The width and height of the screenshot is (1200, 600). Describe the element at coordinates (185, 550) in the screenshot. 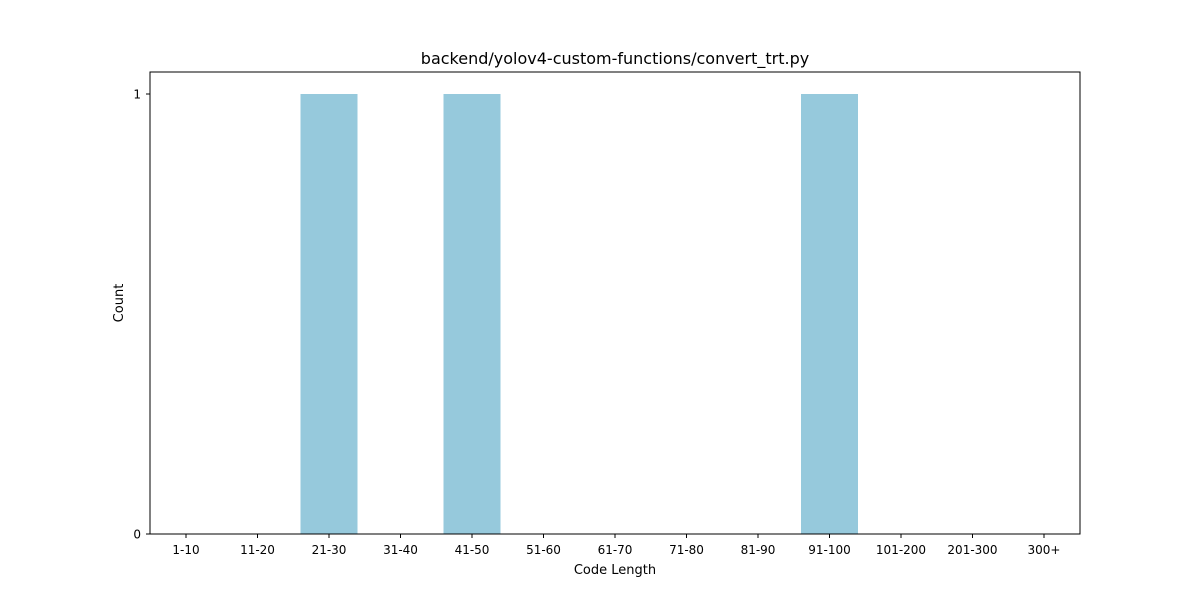

I see `x-tick-label: 1-10` at that location.